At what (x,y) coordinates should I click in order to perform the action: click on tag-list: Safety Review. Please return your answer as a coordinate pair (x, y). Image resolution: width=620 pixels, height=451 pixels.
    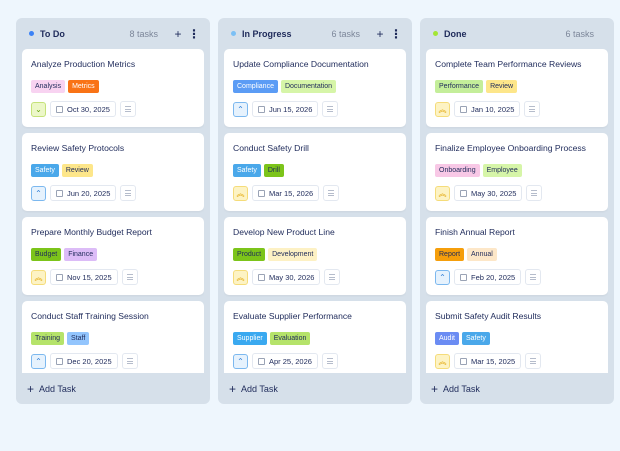
    Looking at the image, I should click on (113, 170).